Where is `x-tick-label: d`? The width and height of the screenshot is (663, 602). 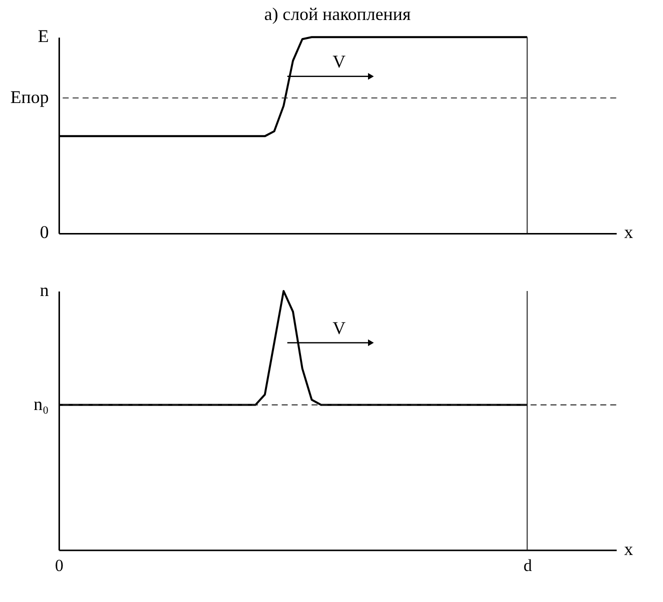 x-tick-label: d is located at coordinates (527, 566).